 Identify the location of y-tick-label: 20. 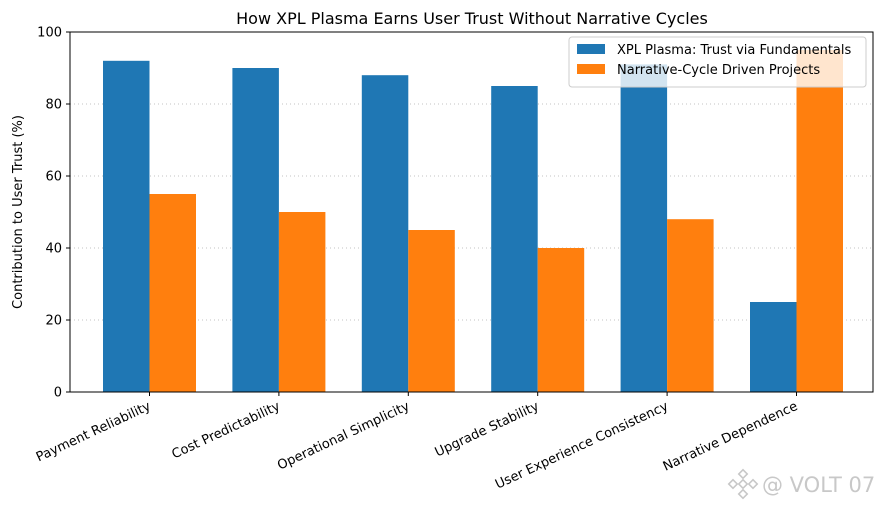
(53, 321).